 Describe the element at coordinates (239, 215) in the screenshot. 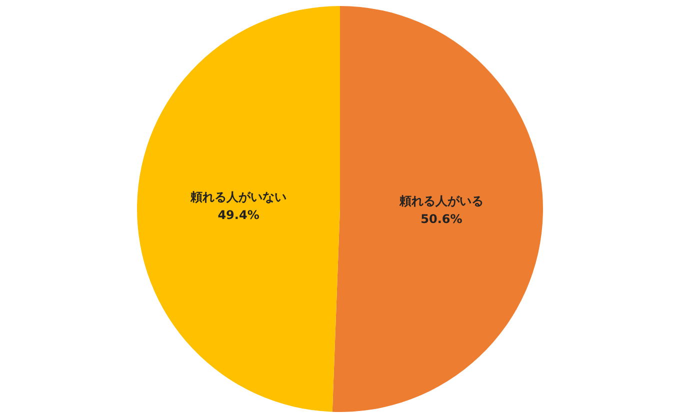

I see `data-label: 49.4%` at that location.